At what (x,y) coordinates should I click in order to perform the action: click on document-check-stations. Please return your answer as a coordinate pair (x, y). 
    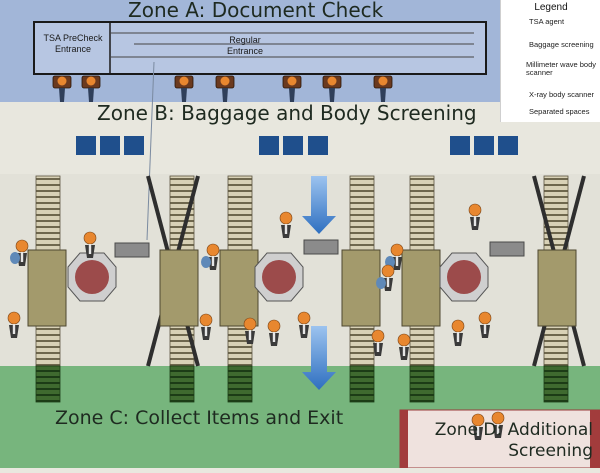
    Looking at the image, I should click on (222, 88).